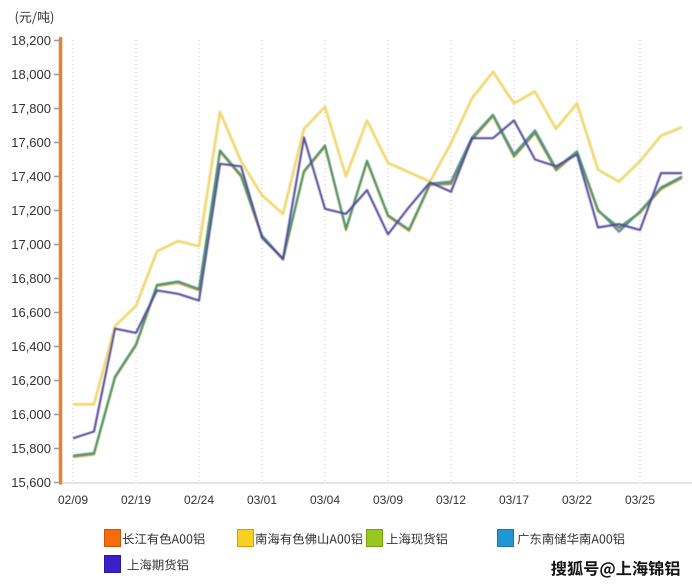 This screenshot has height=585, width=692. What do you see at coordinates (31, 482) in the screenshot?
I see `svg-text: 15,600` at bounding box center [31, 482].